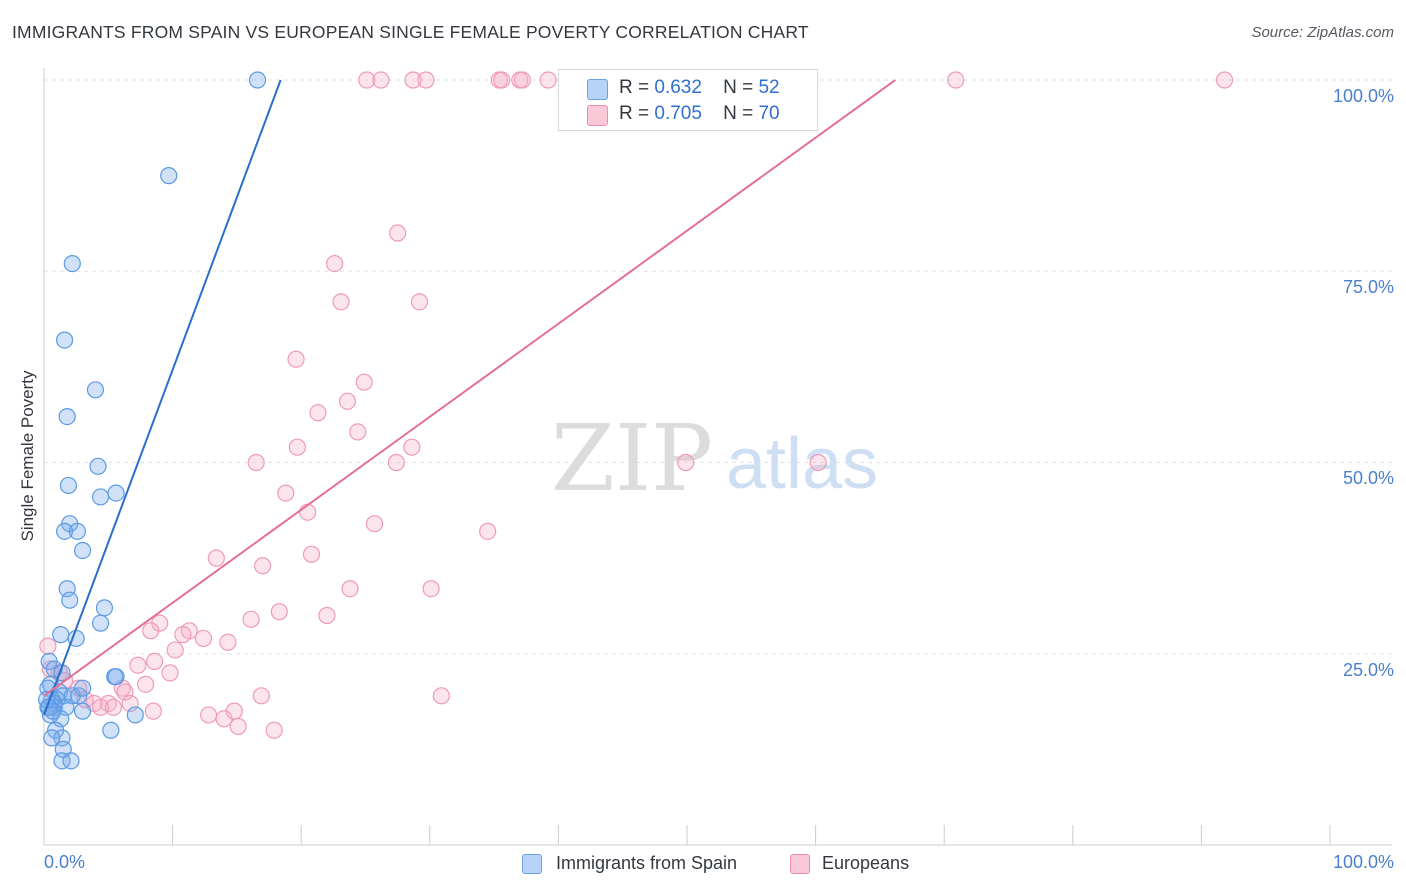  What do you see at coordinates (1368, 287) in the screenshot?
I see `y-tick-label-75: 75.0%` at bounding box center [1368, 287].